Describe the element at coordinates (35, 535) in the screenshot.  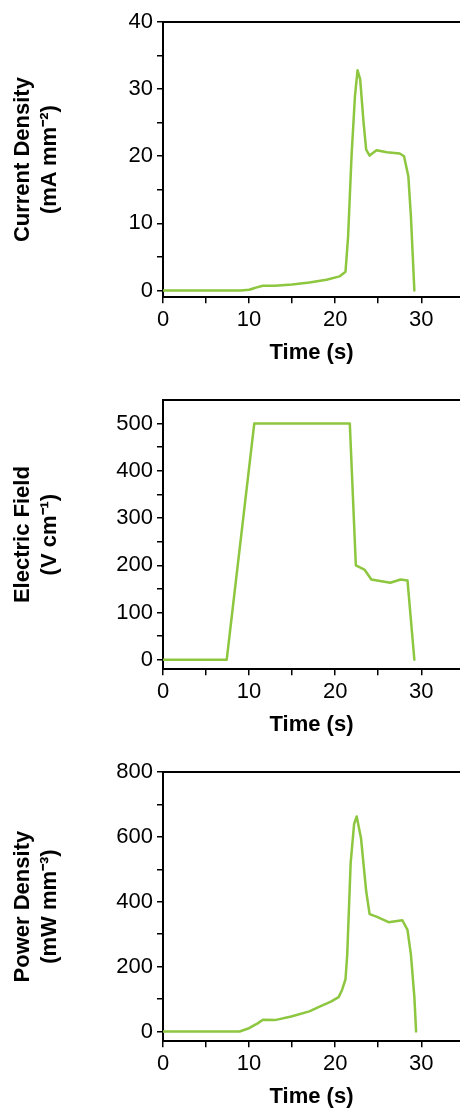
I see `y-axis-title: Electric Field (V cm⁻¹)` at that location.